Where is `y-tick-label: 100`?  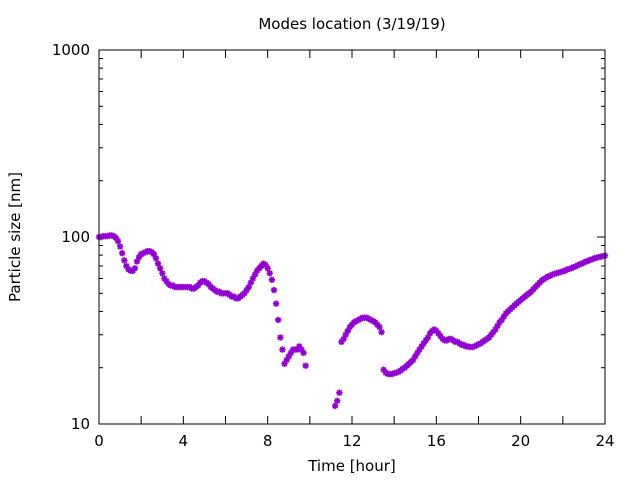 y-tick-label: 100 is located at coordinates (75, 237).